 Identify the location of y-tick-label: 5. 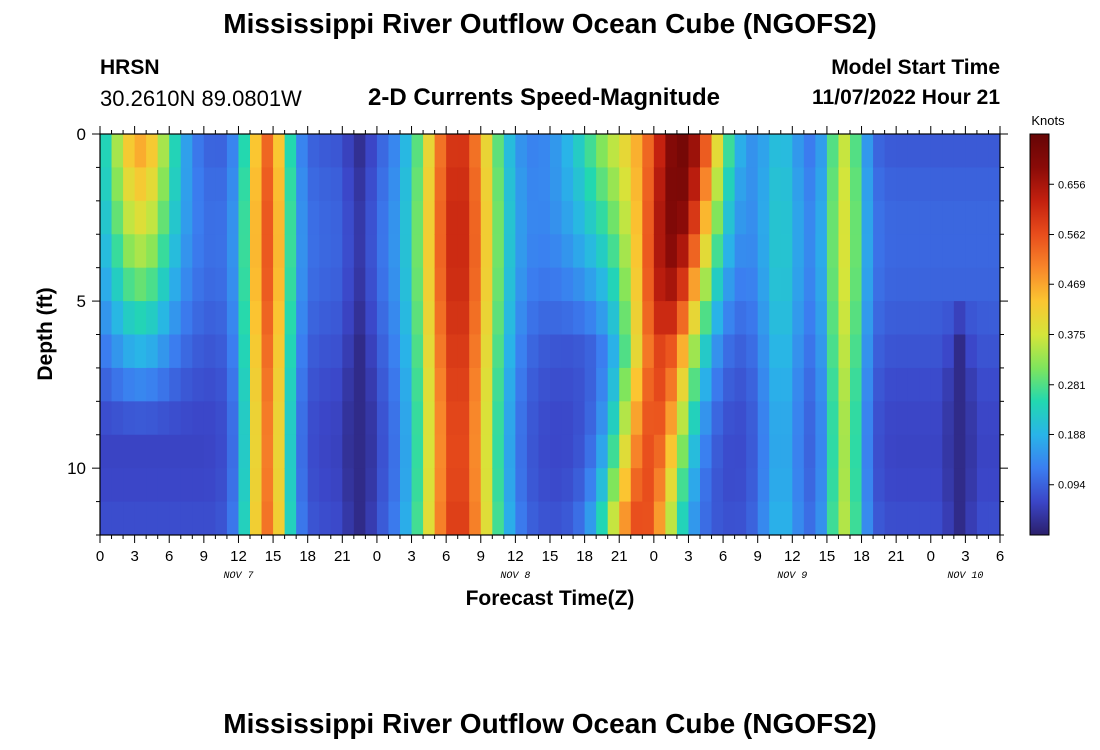
(81, 301).